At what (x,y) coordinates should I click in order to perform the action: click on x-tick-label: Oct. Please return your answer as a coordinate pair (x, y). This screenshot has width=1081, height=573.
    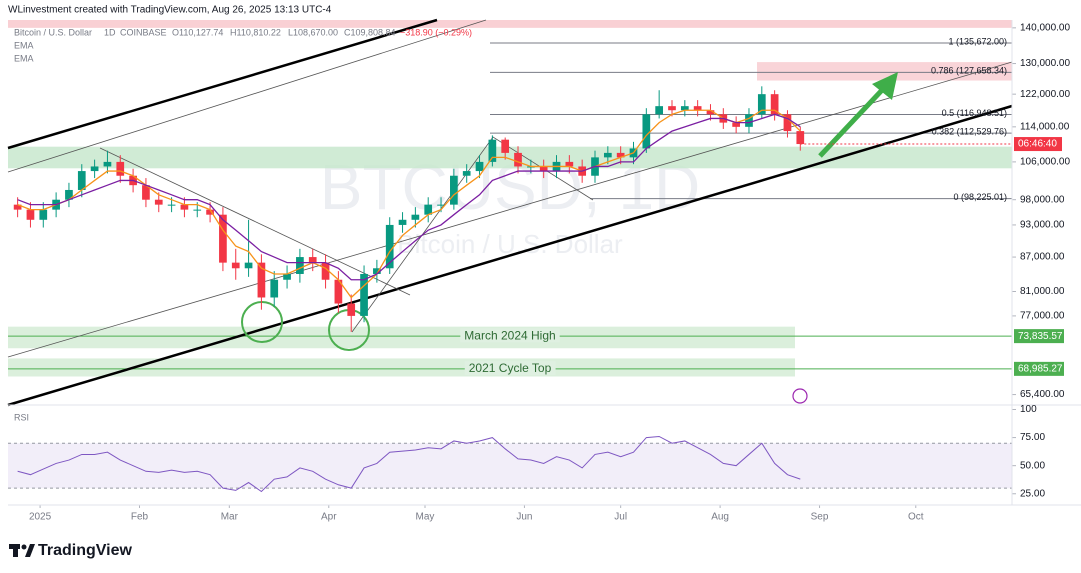
    Looking at the image, I should click on (916, 517).